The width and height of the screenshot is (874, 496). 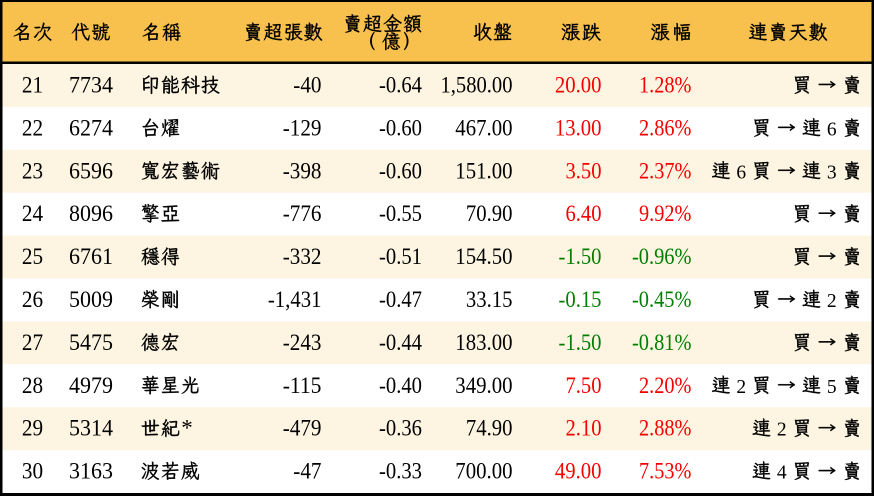 I want to click on svg-text: -40, so click(x=307, y=84).